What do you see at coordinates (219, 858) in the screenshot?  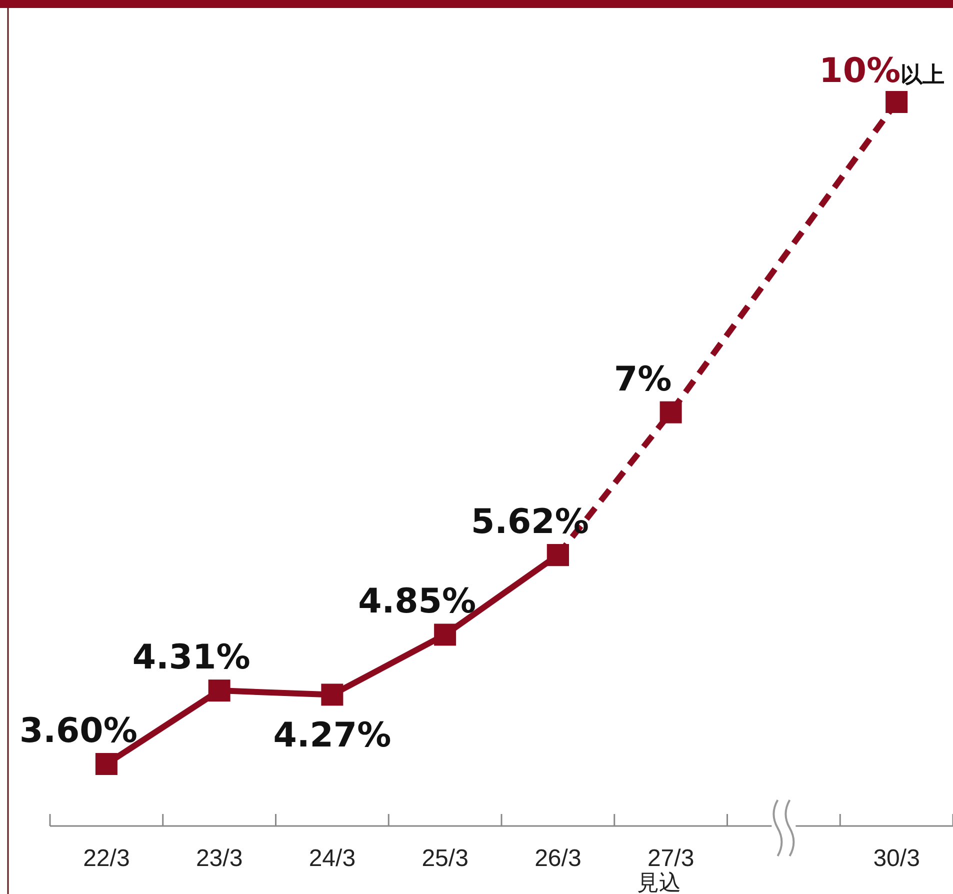 I see `x-tick-label: 23/3` at bounding box center [219, 858].